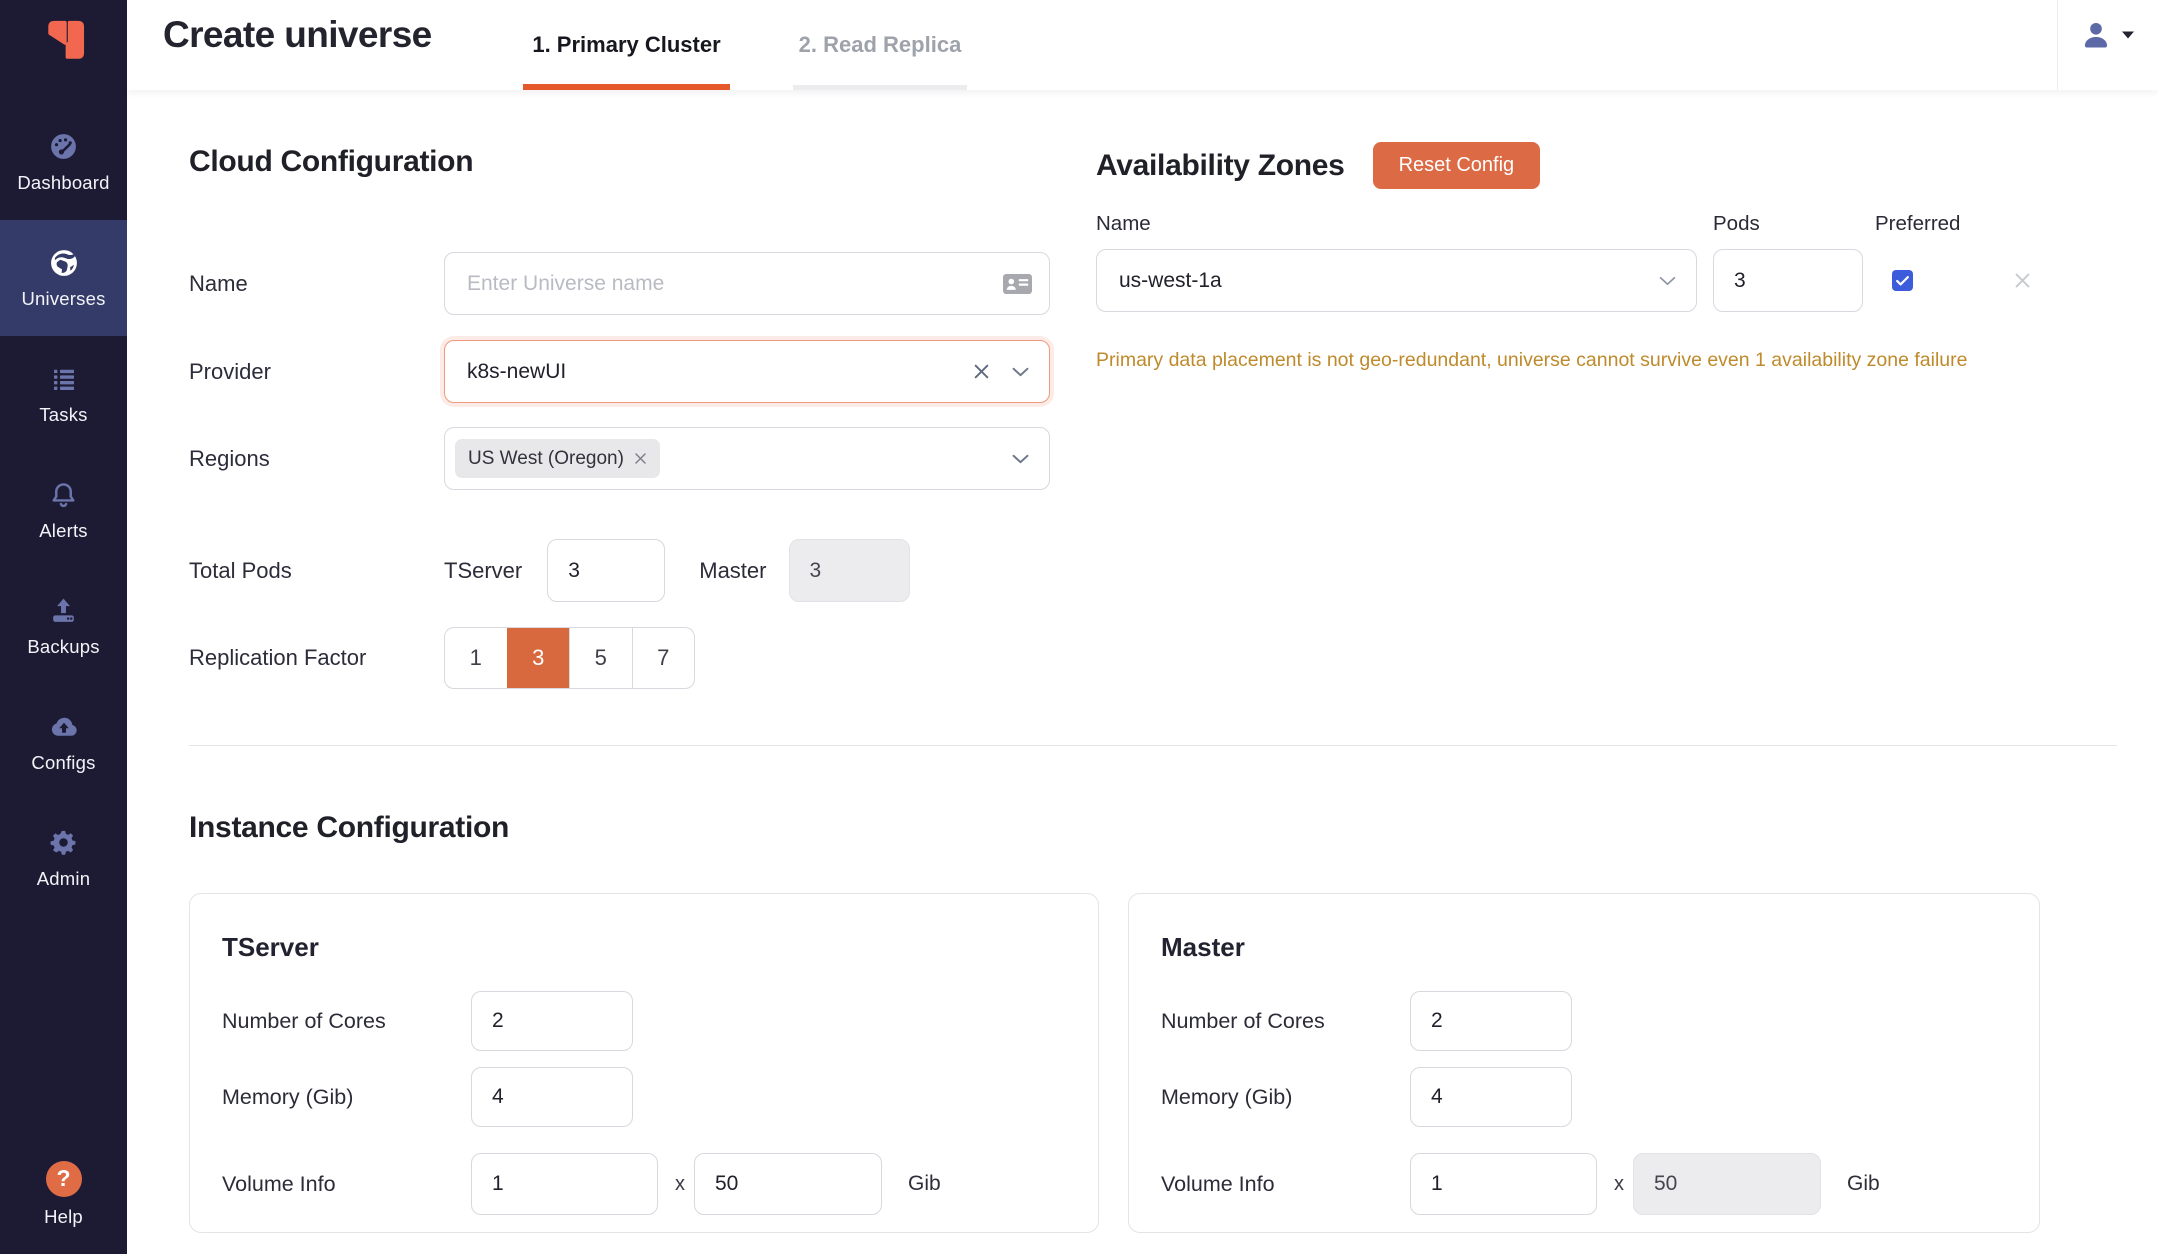 The image size is (2158, 1254). I want to click on replication-option-1: 1, so click(475, 657).